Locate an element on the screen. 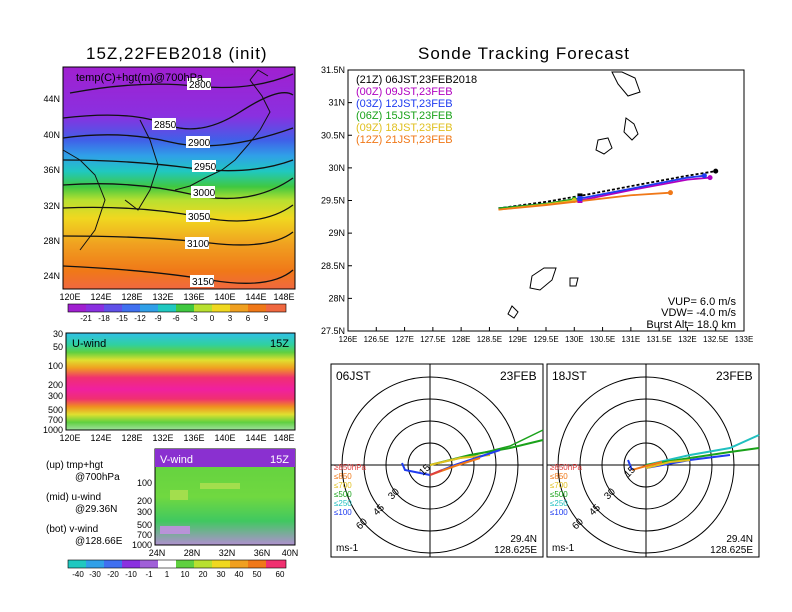 This screenshot has width=792, height=612. vwind-lat-tick: 32N is located at coordinates (227, 553).